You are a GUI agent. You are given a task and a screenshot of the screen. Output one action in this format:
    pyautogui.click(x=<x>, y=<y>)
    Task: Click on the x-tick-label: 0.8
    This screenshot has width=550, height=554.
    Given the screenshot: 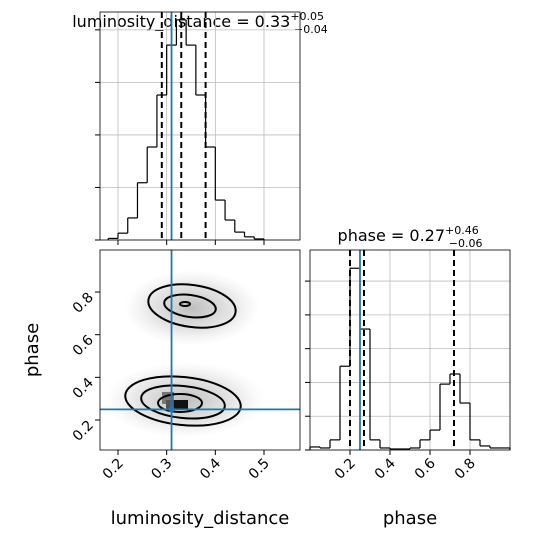 What is the action you would take?
    pyautogui.click(x=465, y=469)
    